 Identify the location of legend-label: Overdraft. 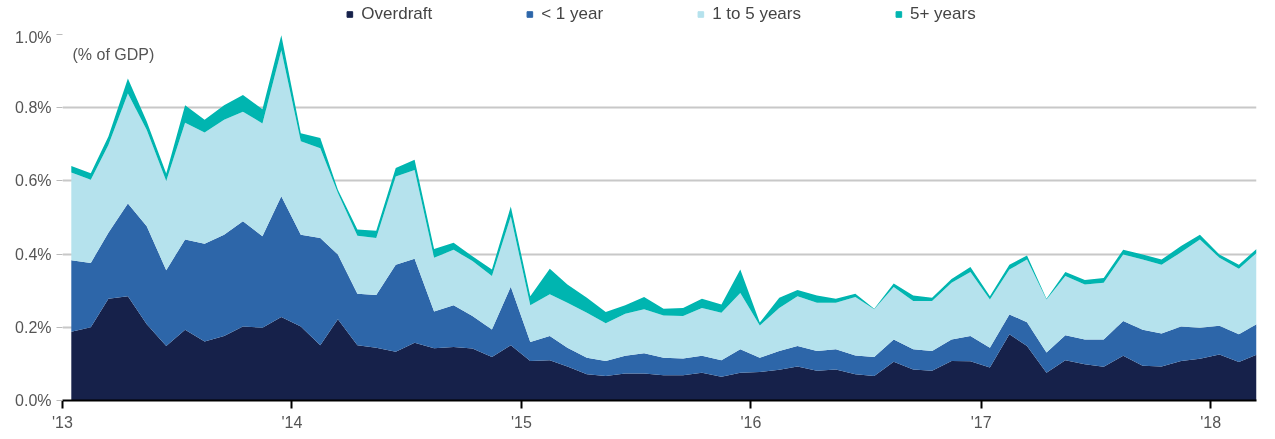
(397, 14).